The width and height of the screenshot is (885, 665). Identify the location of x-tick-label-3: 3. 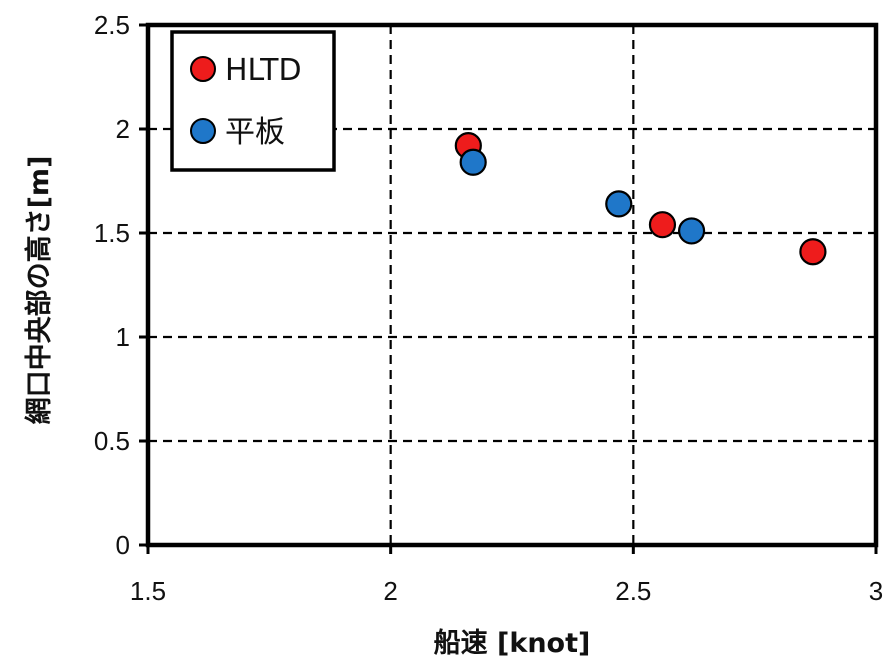
(876, 591).